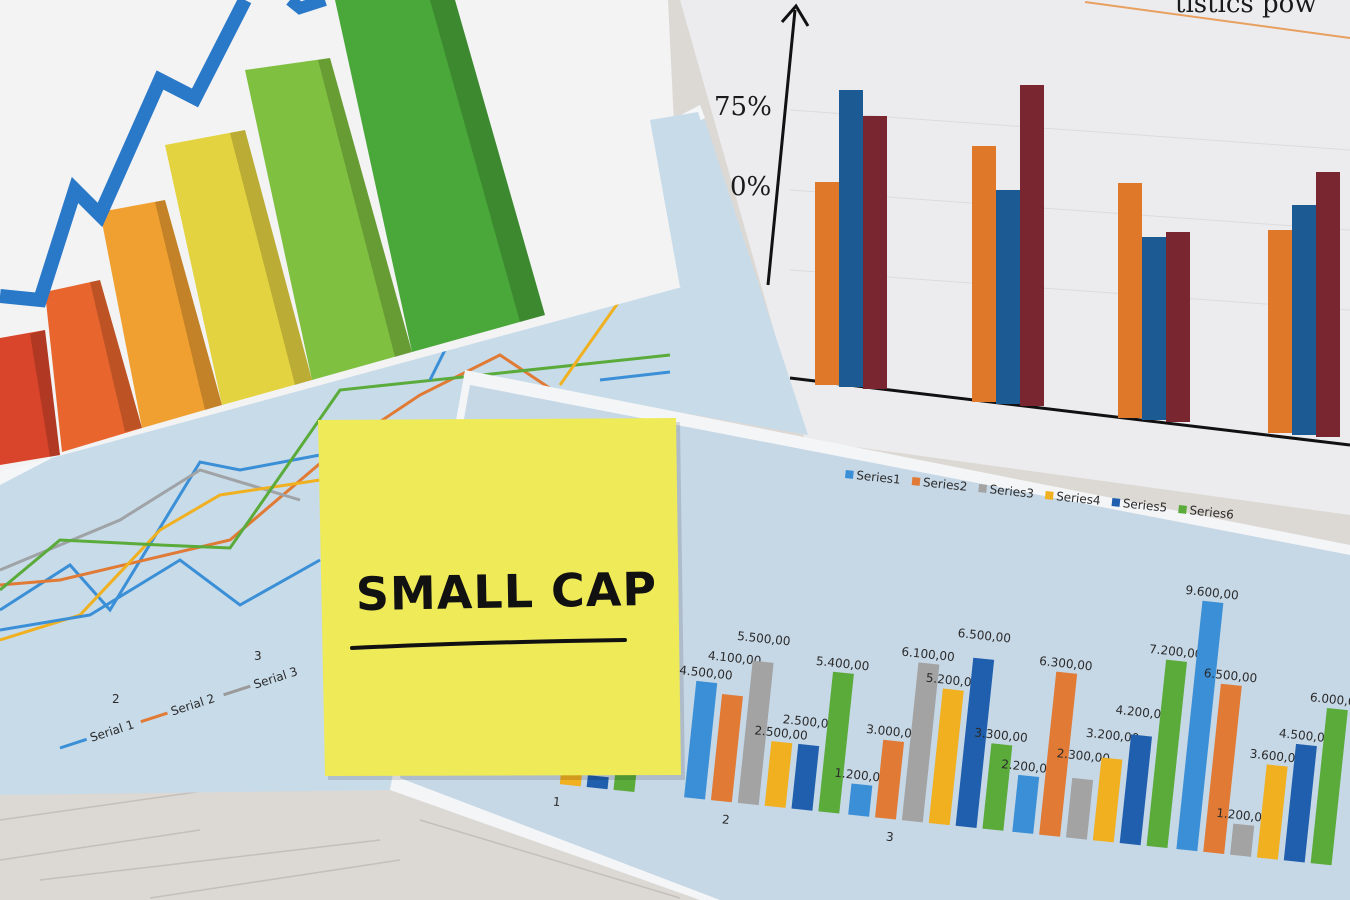 Image resolution: width=1350 pixels, height=900 pixels. What do you see at coordinates (506, 591) in the screenshot?
I see `sticky-note-text: SMALL CAP` at bounding box center [506, 591].